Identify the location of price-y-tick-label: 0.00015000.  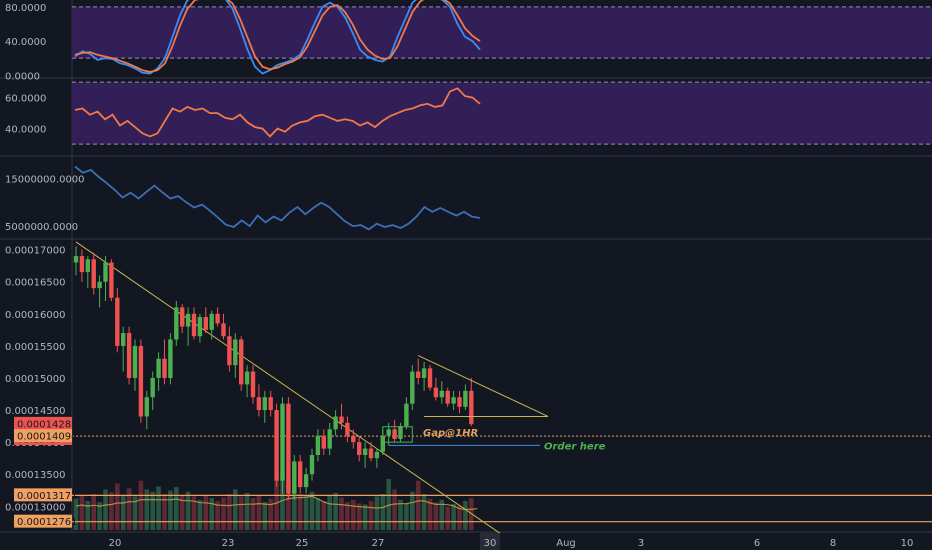
(35, 379).